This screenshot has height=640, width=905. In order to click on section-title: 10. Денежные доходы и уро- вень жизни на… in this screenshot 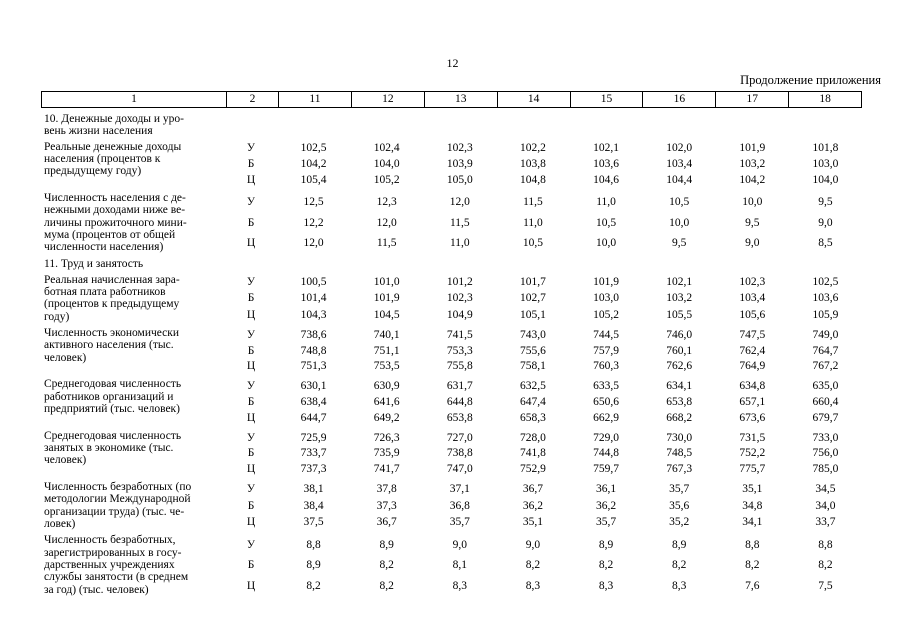, I will do `click(114, 125)`.